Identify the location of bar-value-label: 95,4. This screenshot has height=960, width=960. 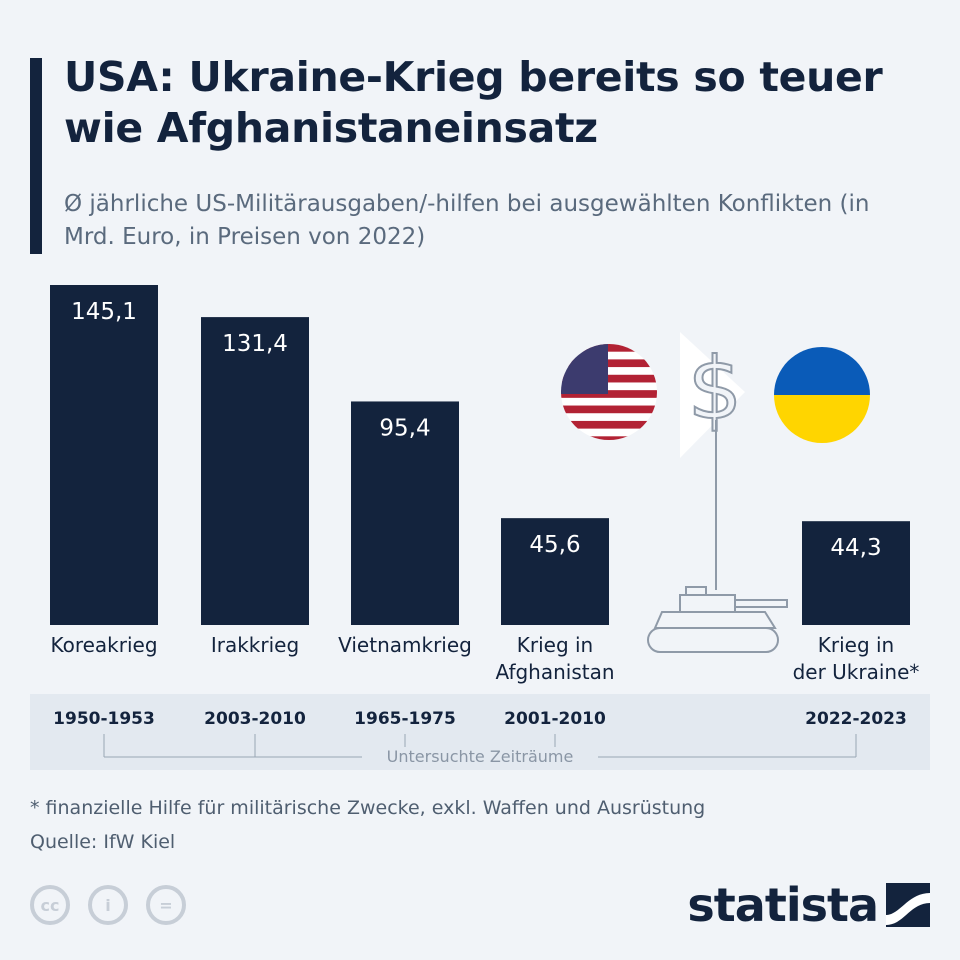
(404, 428).